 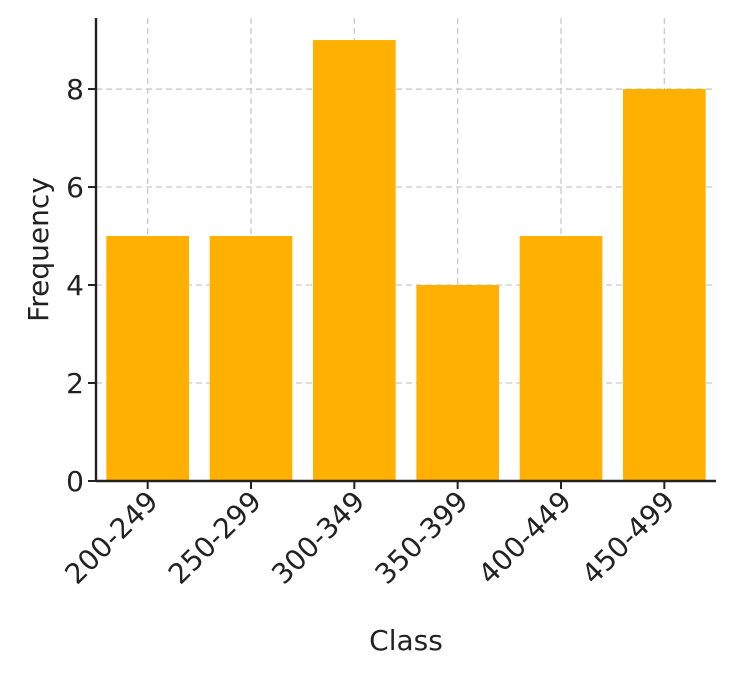 I want to click on x-tick-label: 250-299, so click(x=215, y=538).